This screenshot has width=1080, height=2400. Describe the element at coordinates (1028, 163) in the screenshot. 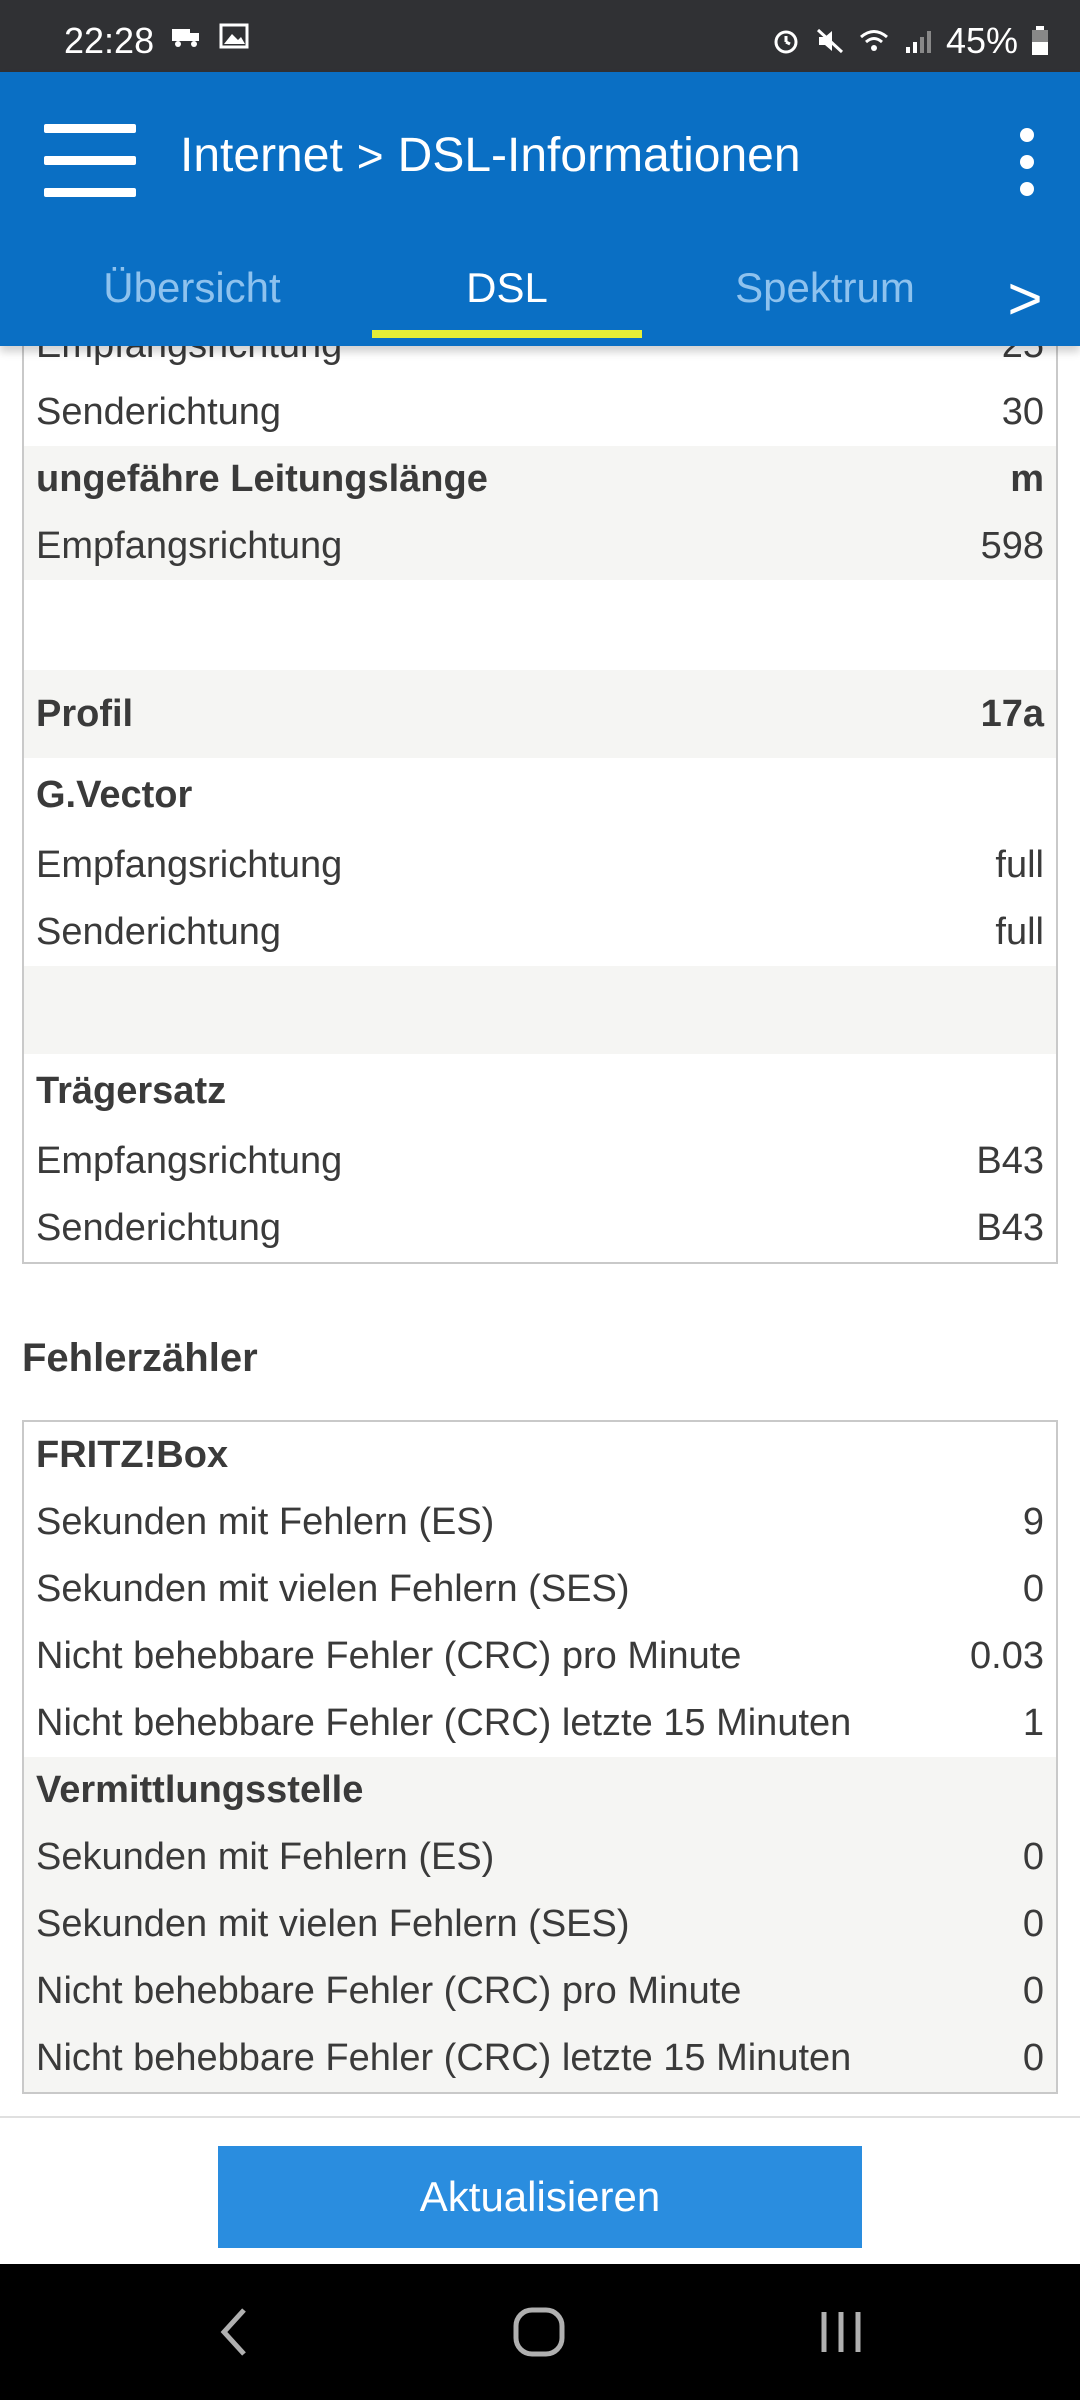

I see `more-options-icon` at that location.